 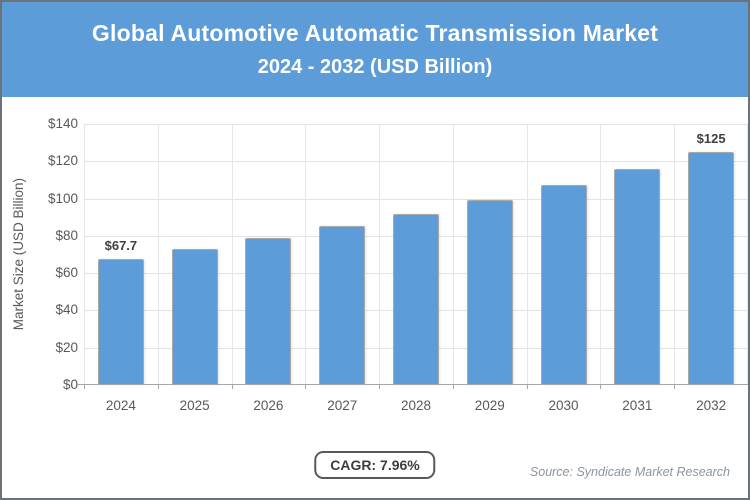 What do you see at coordinates (194, 405) in the screenshot?
I see `x-axis-label: 2025` at bounding box center [194, 405].